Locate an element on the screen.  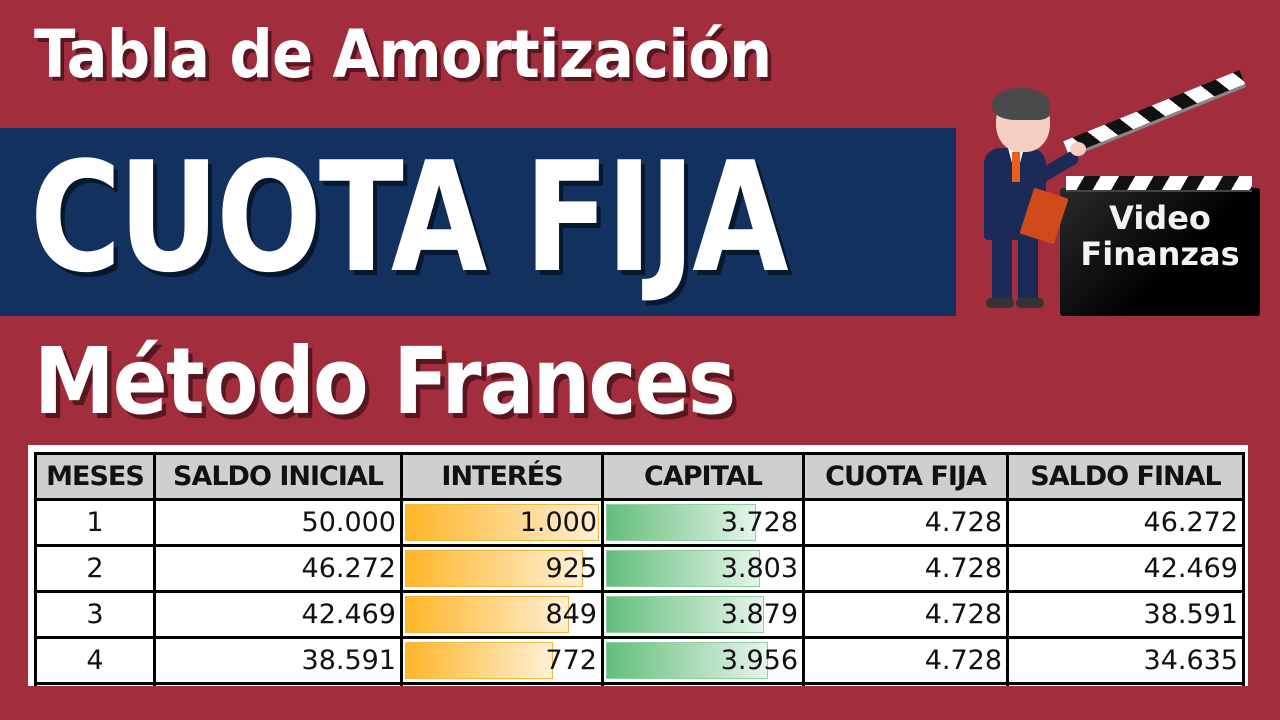
cell-saldo-final: 46.272 is located at coordinates (1125, 522).